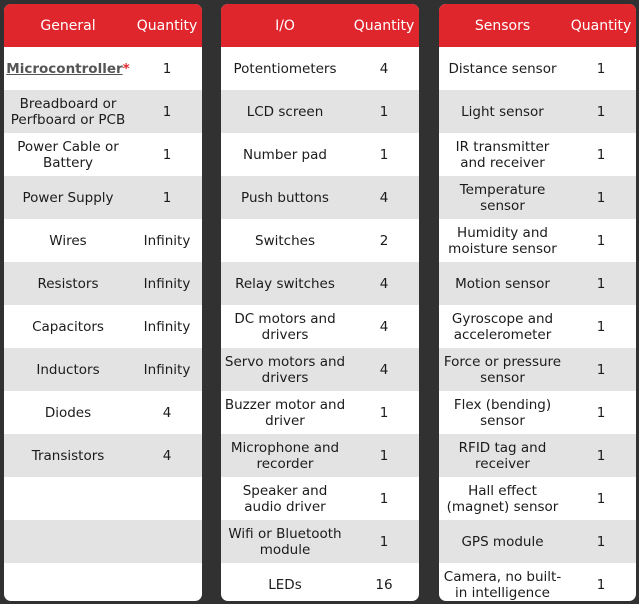 This screenshot has height=604, width=639. Describe the element at coordinates (167, 25) in the screenshot. I see `general-header-qty: Quantity` at that location.